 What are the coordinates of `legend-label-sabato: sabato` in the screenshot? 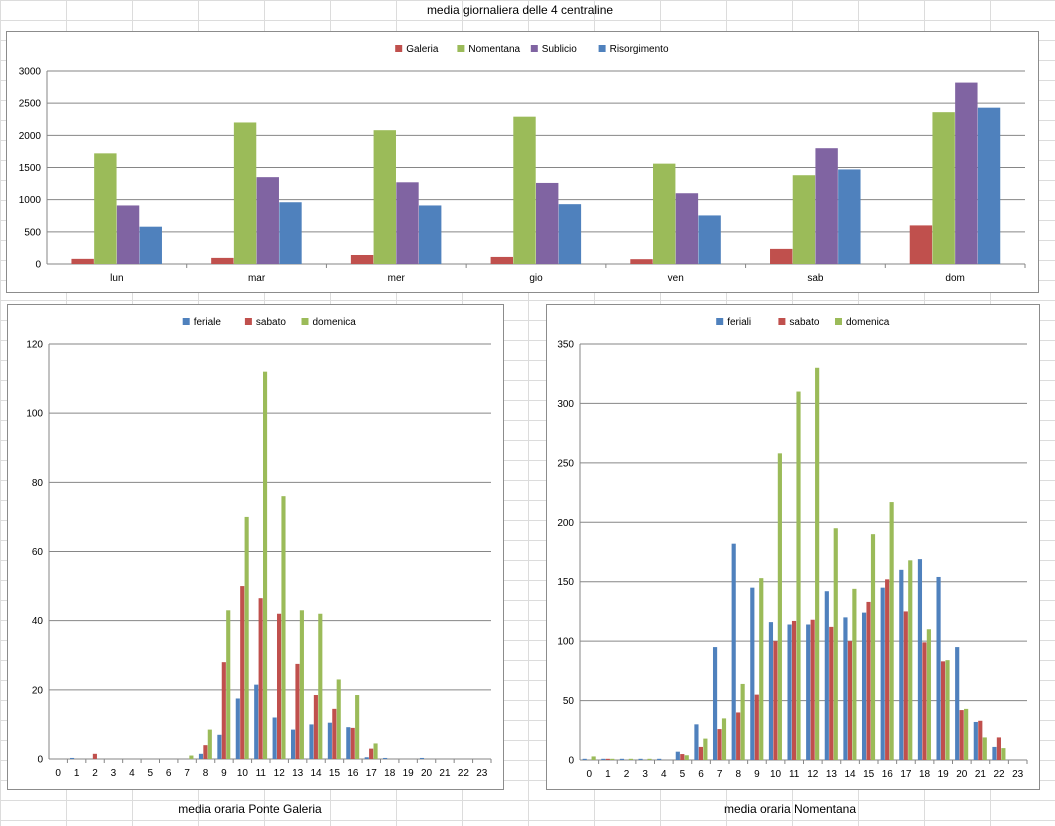 It's located at (271, 322).